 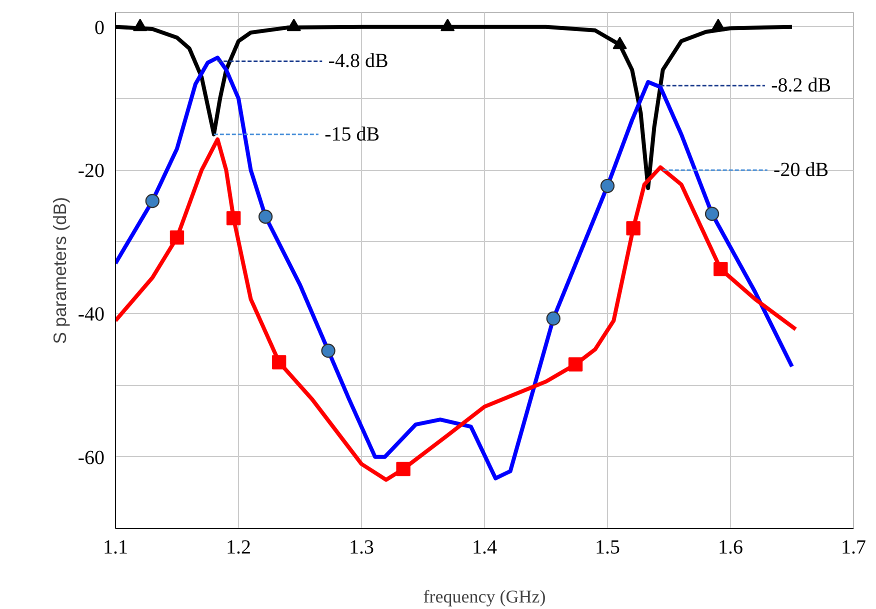 What do you see at coordinates (801, 170) in the screenshot?
I see `annotation: -20 dB` at bounding box center [801, 170].